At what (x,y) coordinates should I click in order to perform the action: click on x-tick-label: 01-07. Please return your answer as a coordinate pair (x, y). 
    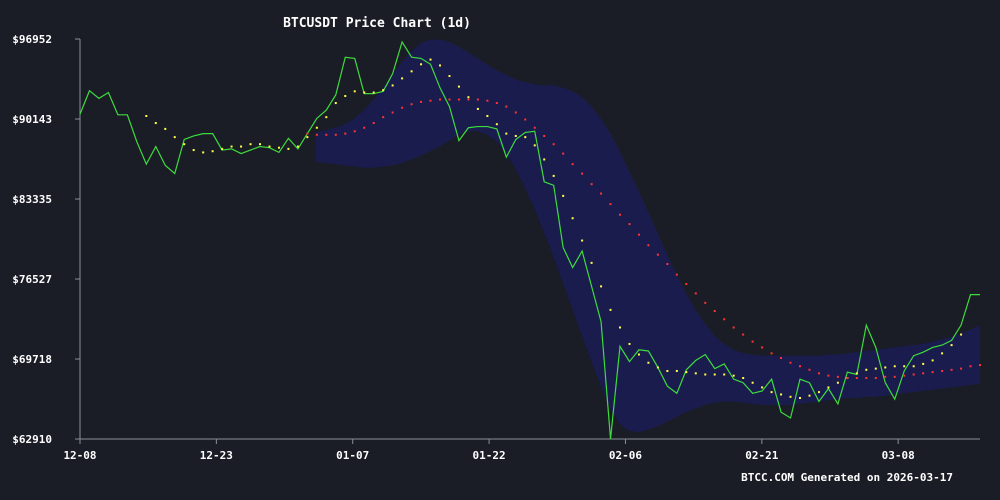
    Looking at the image, I should click on (352, 455).